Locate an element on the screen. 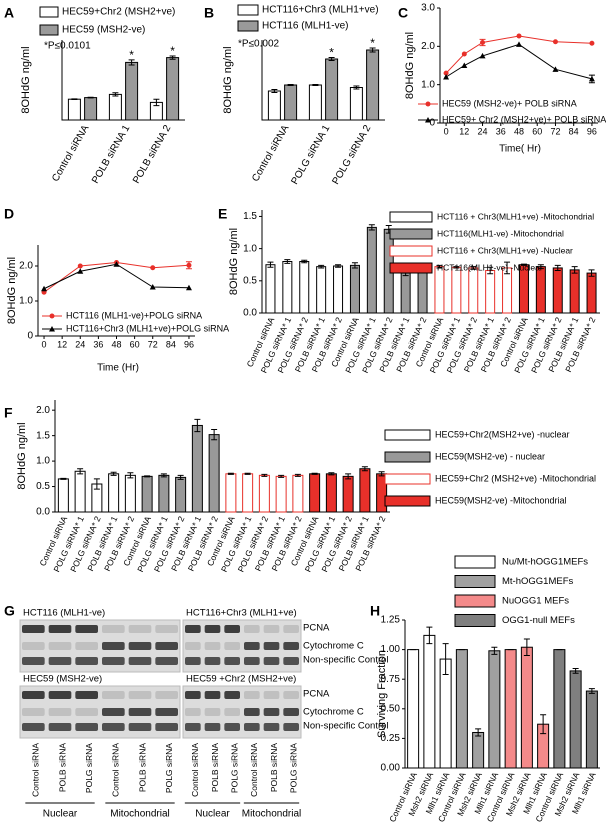  significance-star: * is located at coordinates (172, 51).